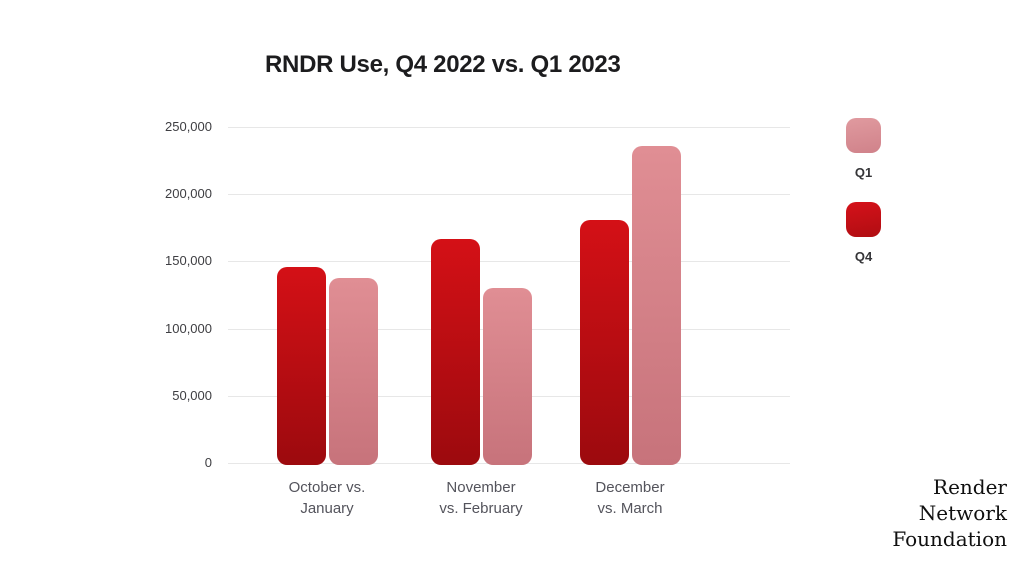 The width and height of the screenshot is (1024, 564). What do you see at coordinates (188, 126) in the screenshot?
I see `y-axis-tick-label: 250,000` at bounding box center [188, 126].